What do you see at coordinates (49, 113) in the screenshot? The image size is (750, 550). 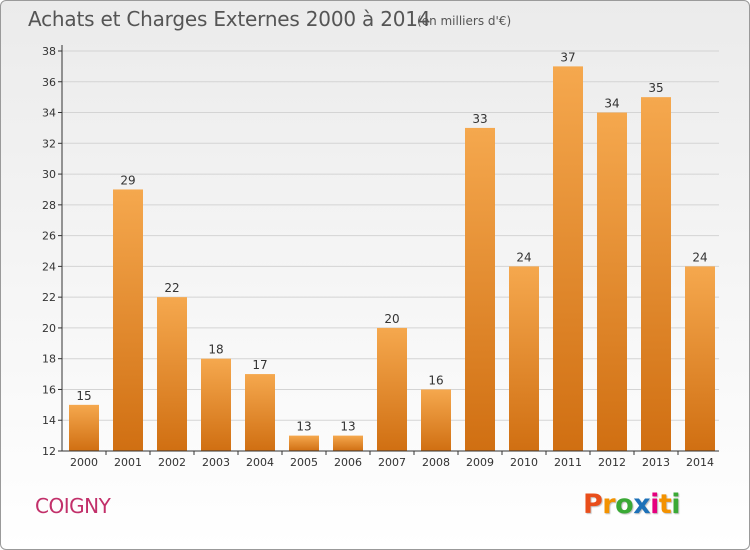 I see `y-tick-label: 34` at bounding box center [49, 113].